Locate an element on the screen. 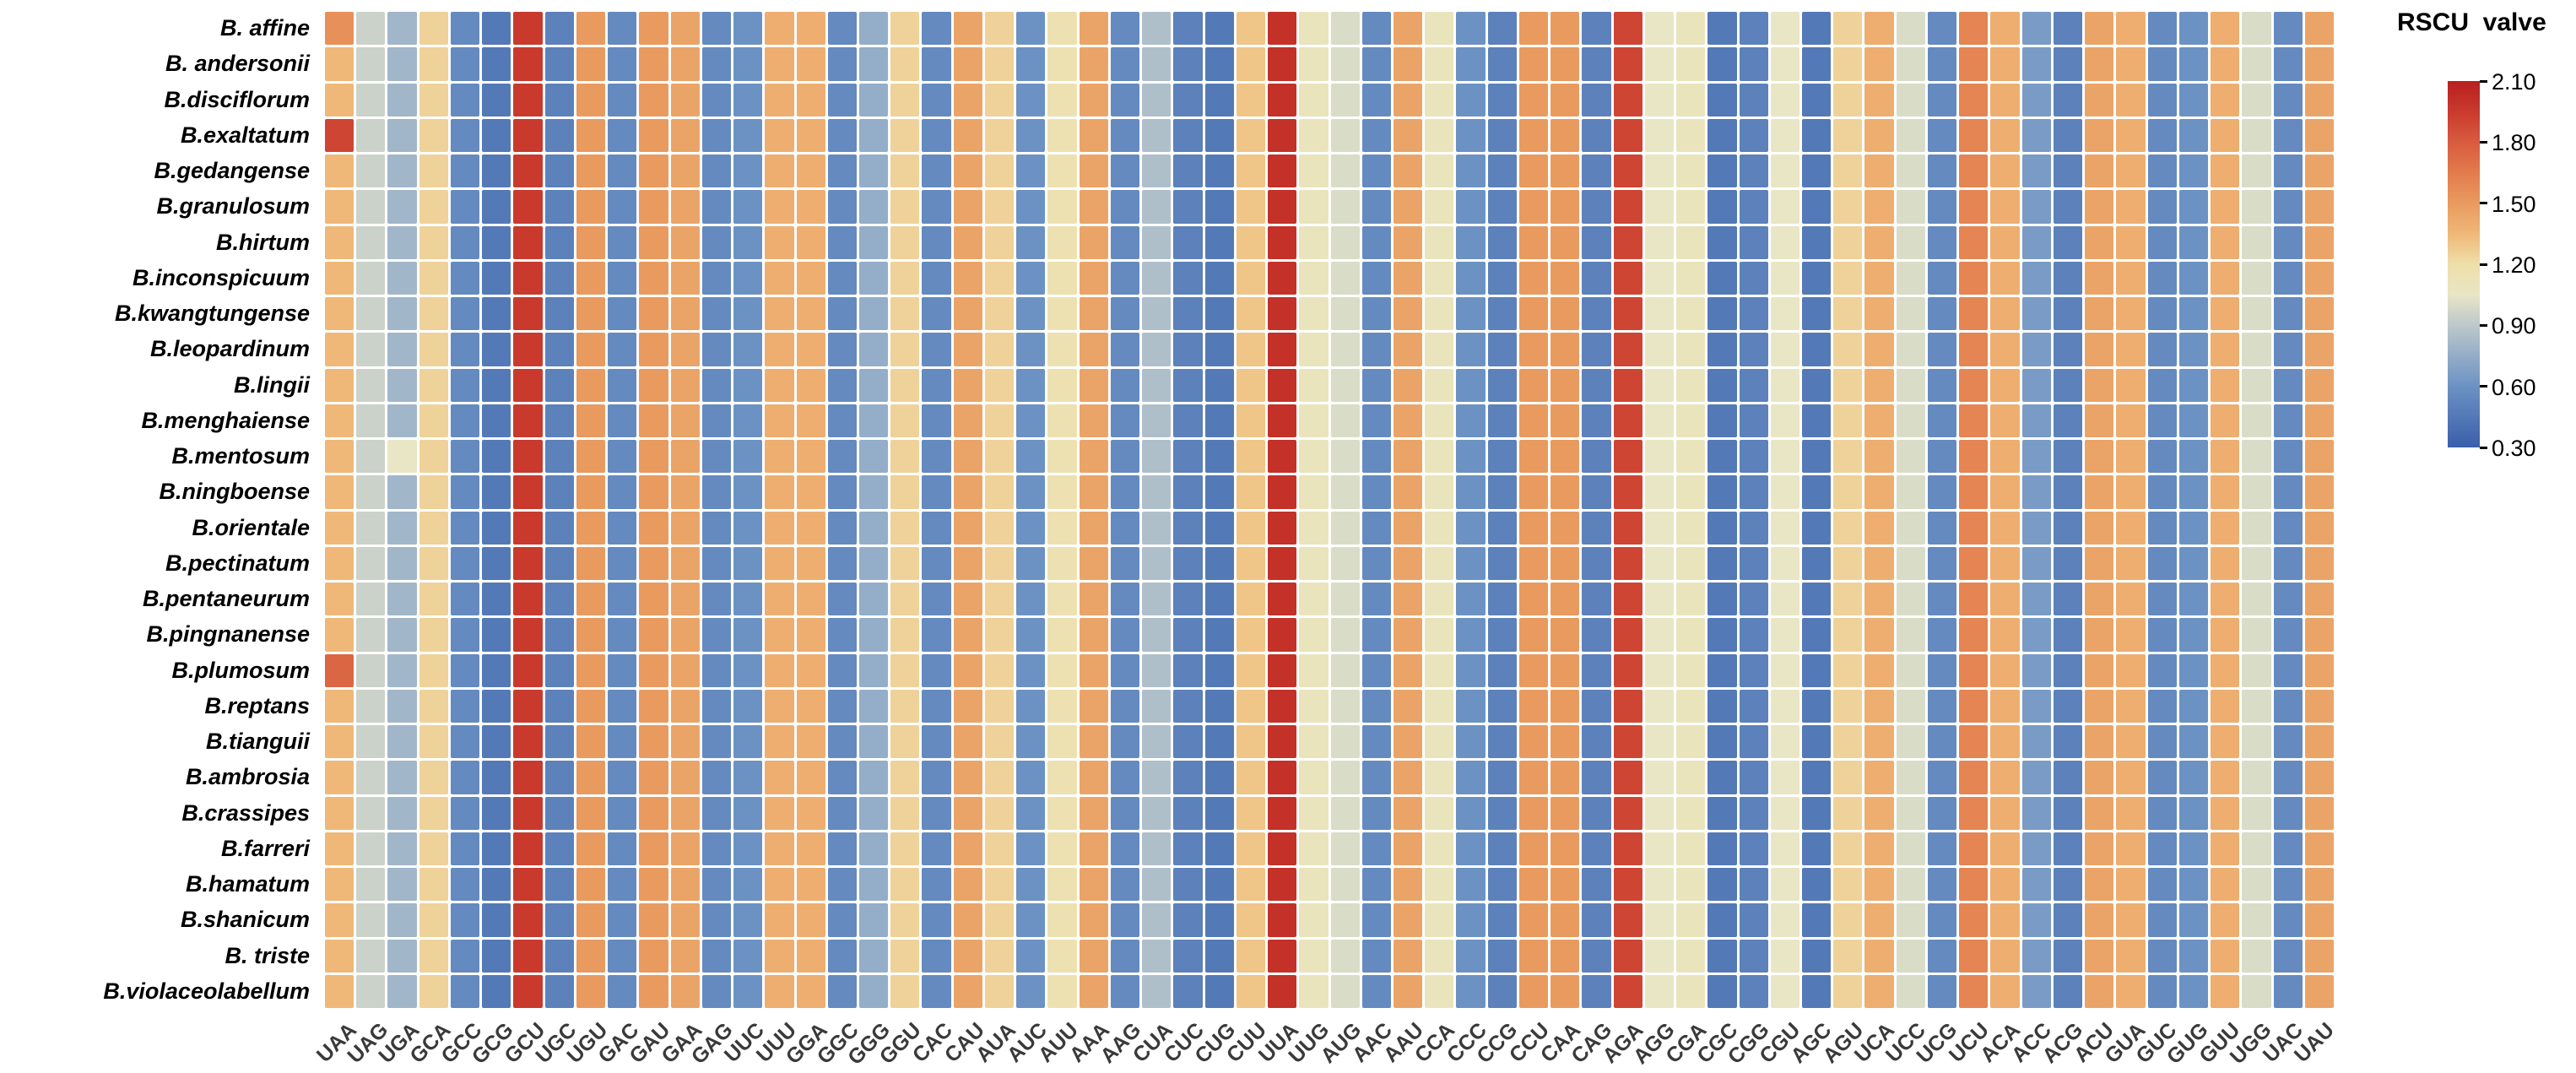  codon-label: GCA is located at coordinates (430, 1044).